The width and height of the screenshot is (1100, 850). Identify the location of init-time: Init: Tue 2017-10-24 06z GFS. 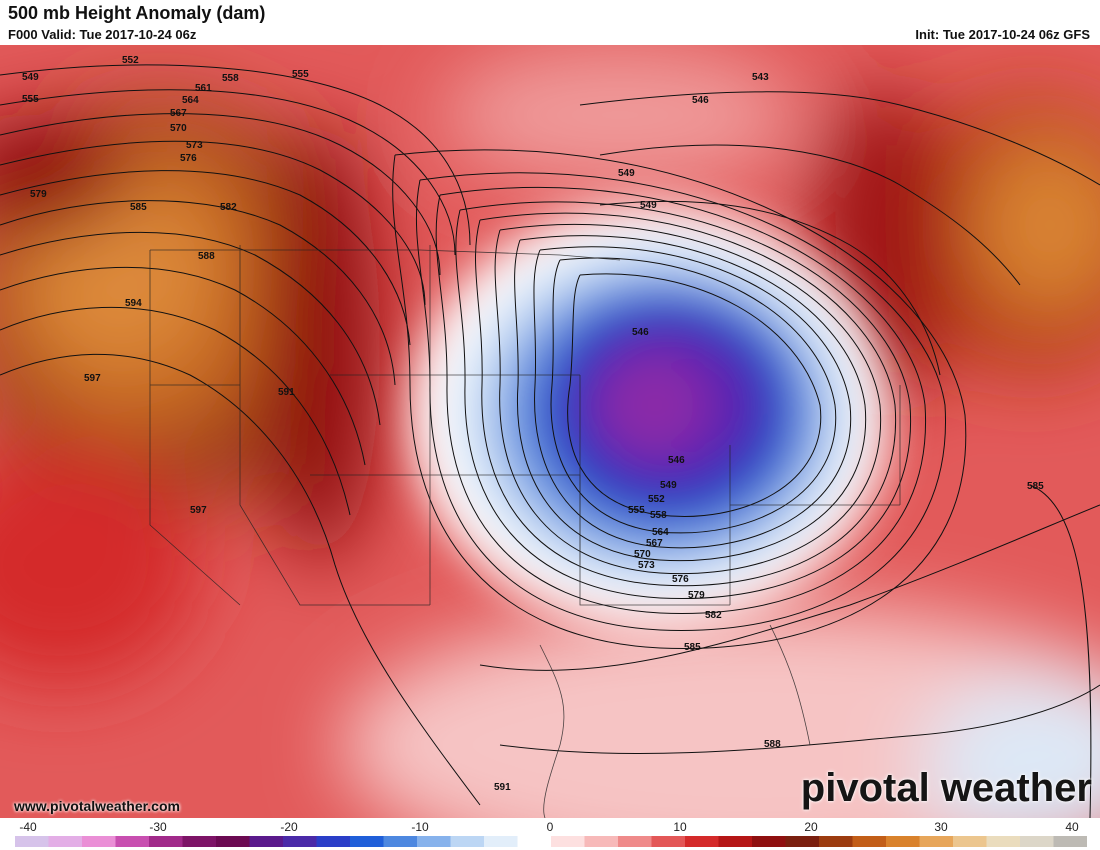
(1002, 34).